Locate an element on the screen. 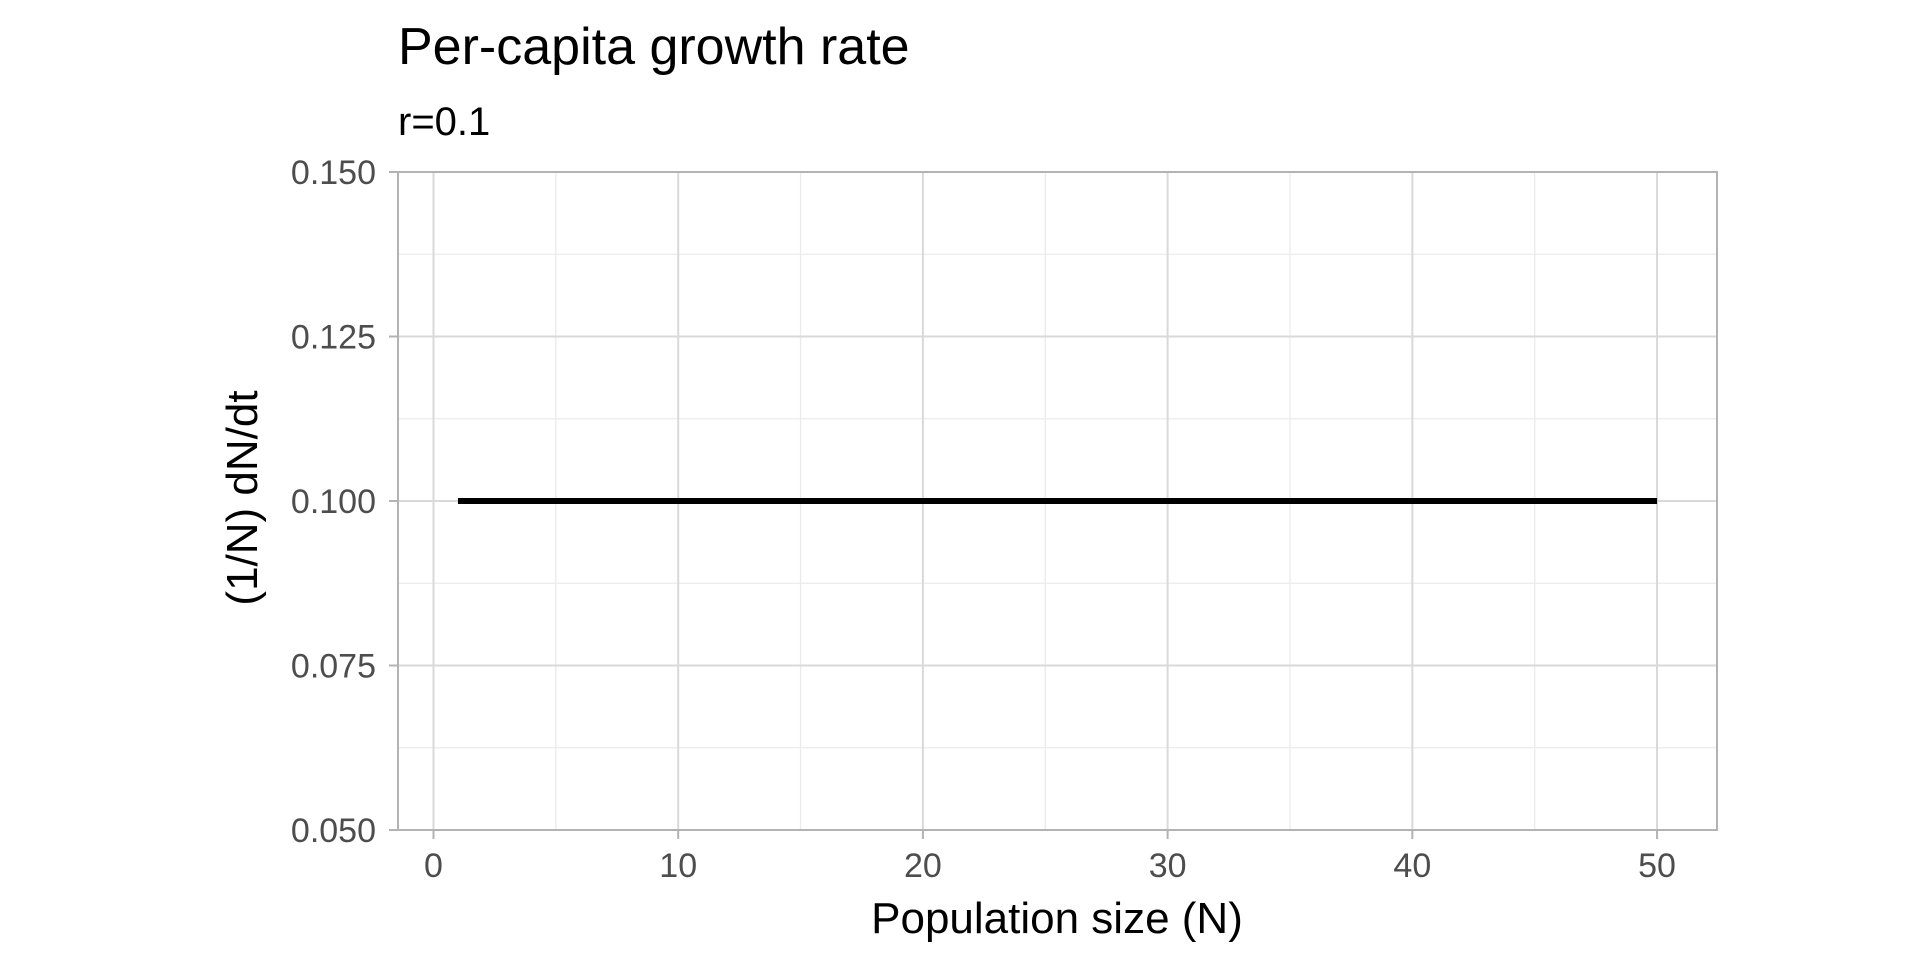 This screenshot has width=1920, height=960. y-tick-label: 0.150 is located at coordinates (333, 173).